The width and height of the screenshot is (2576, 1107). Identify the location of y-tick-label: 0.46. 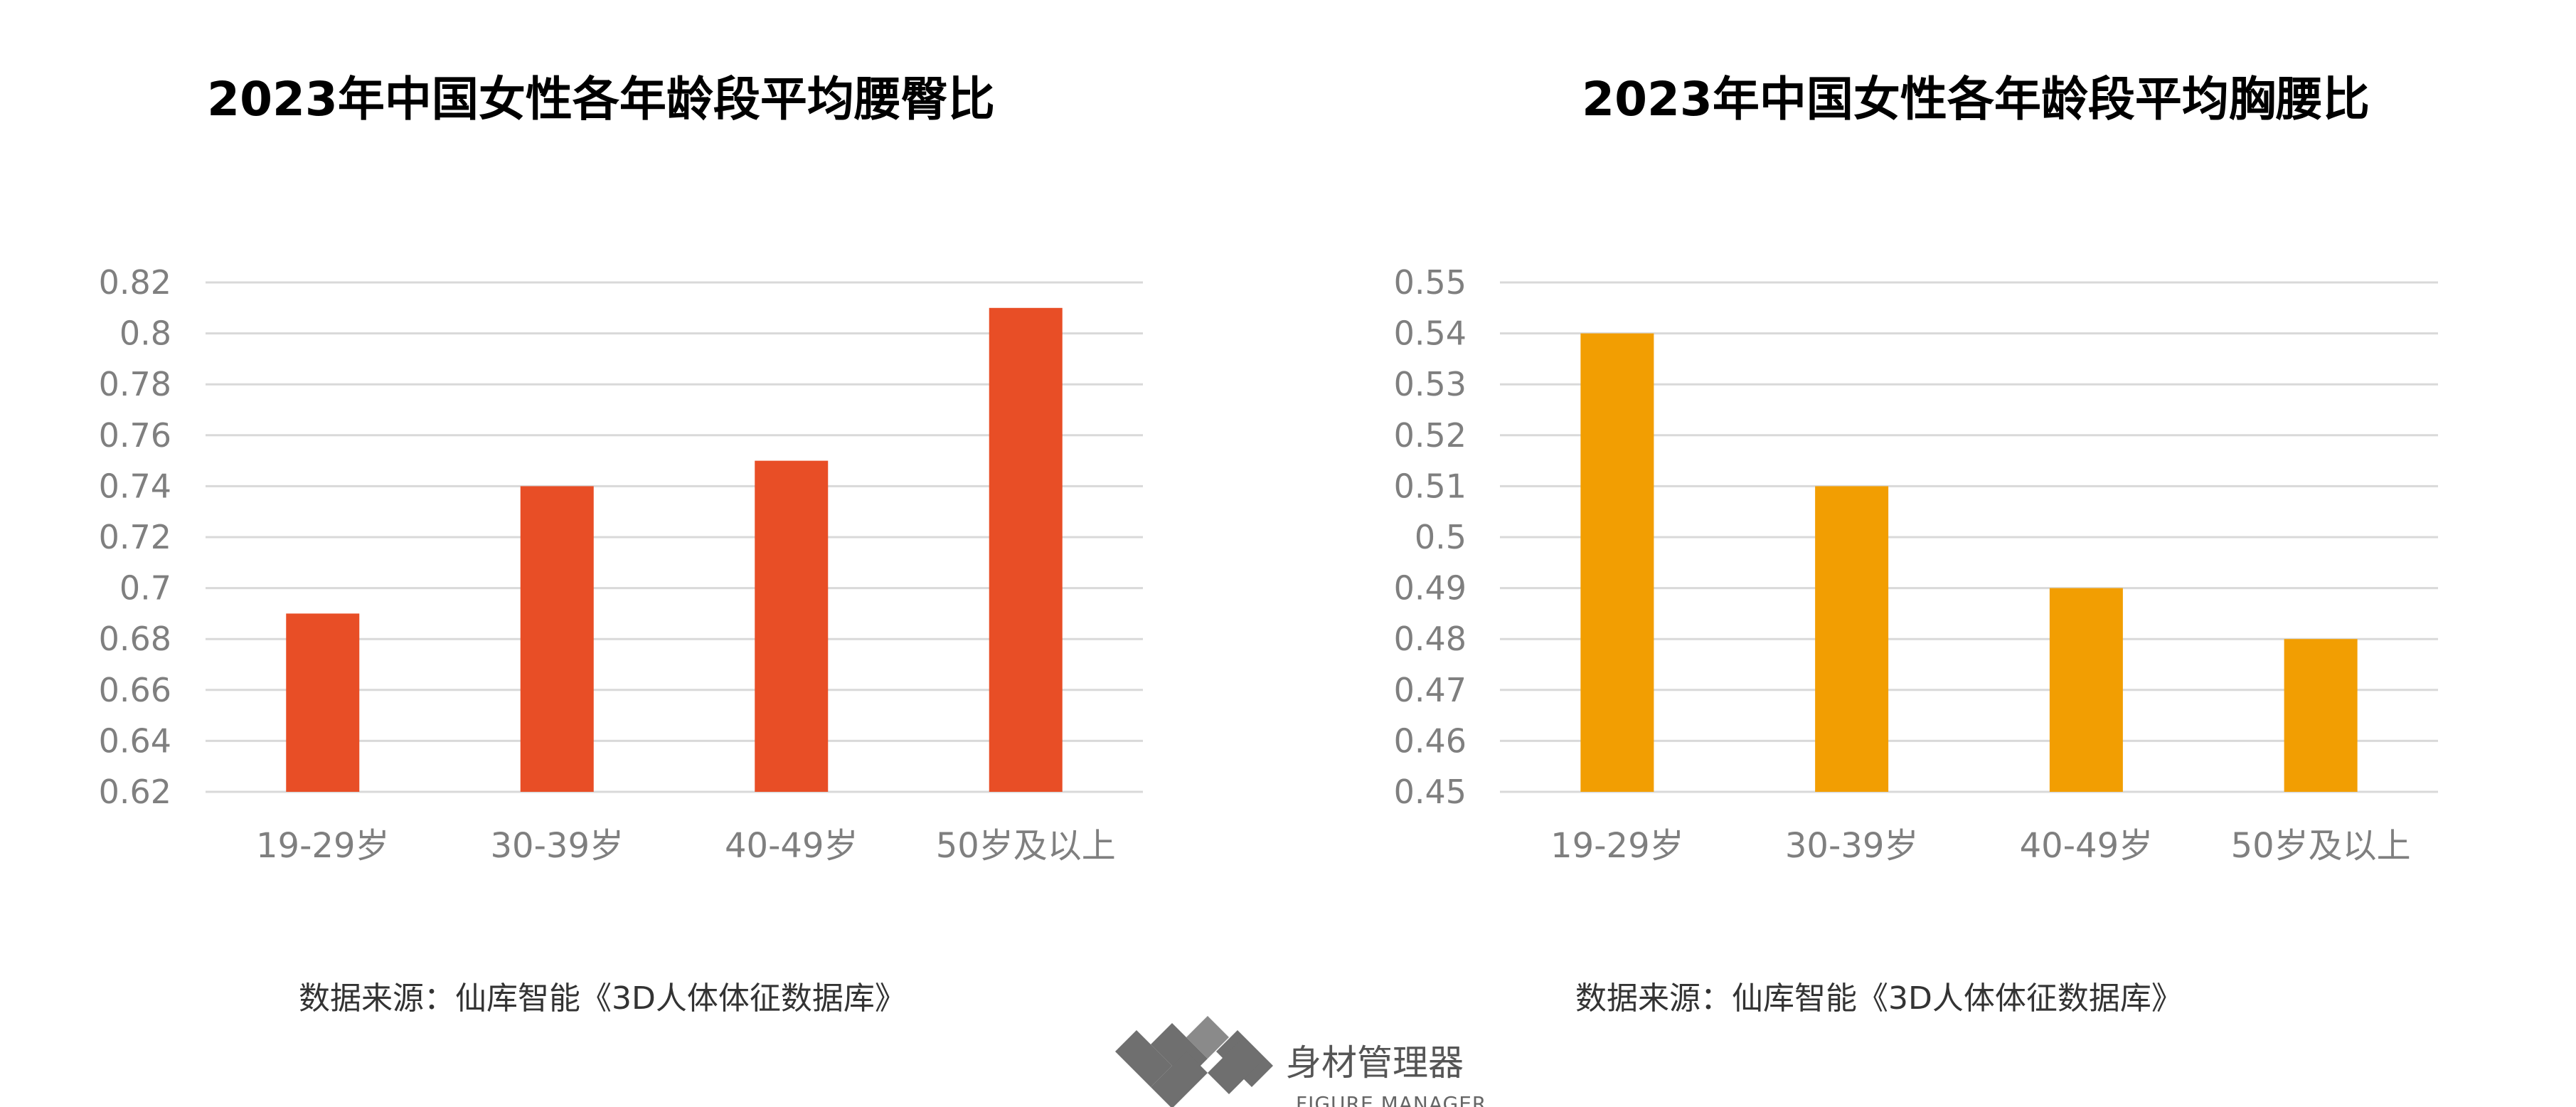
(1430, 740).